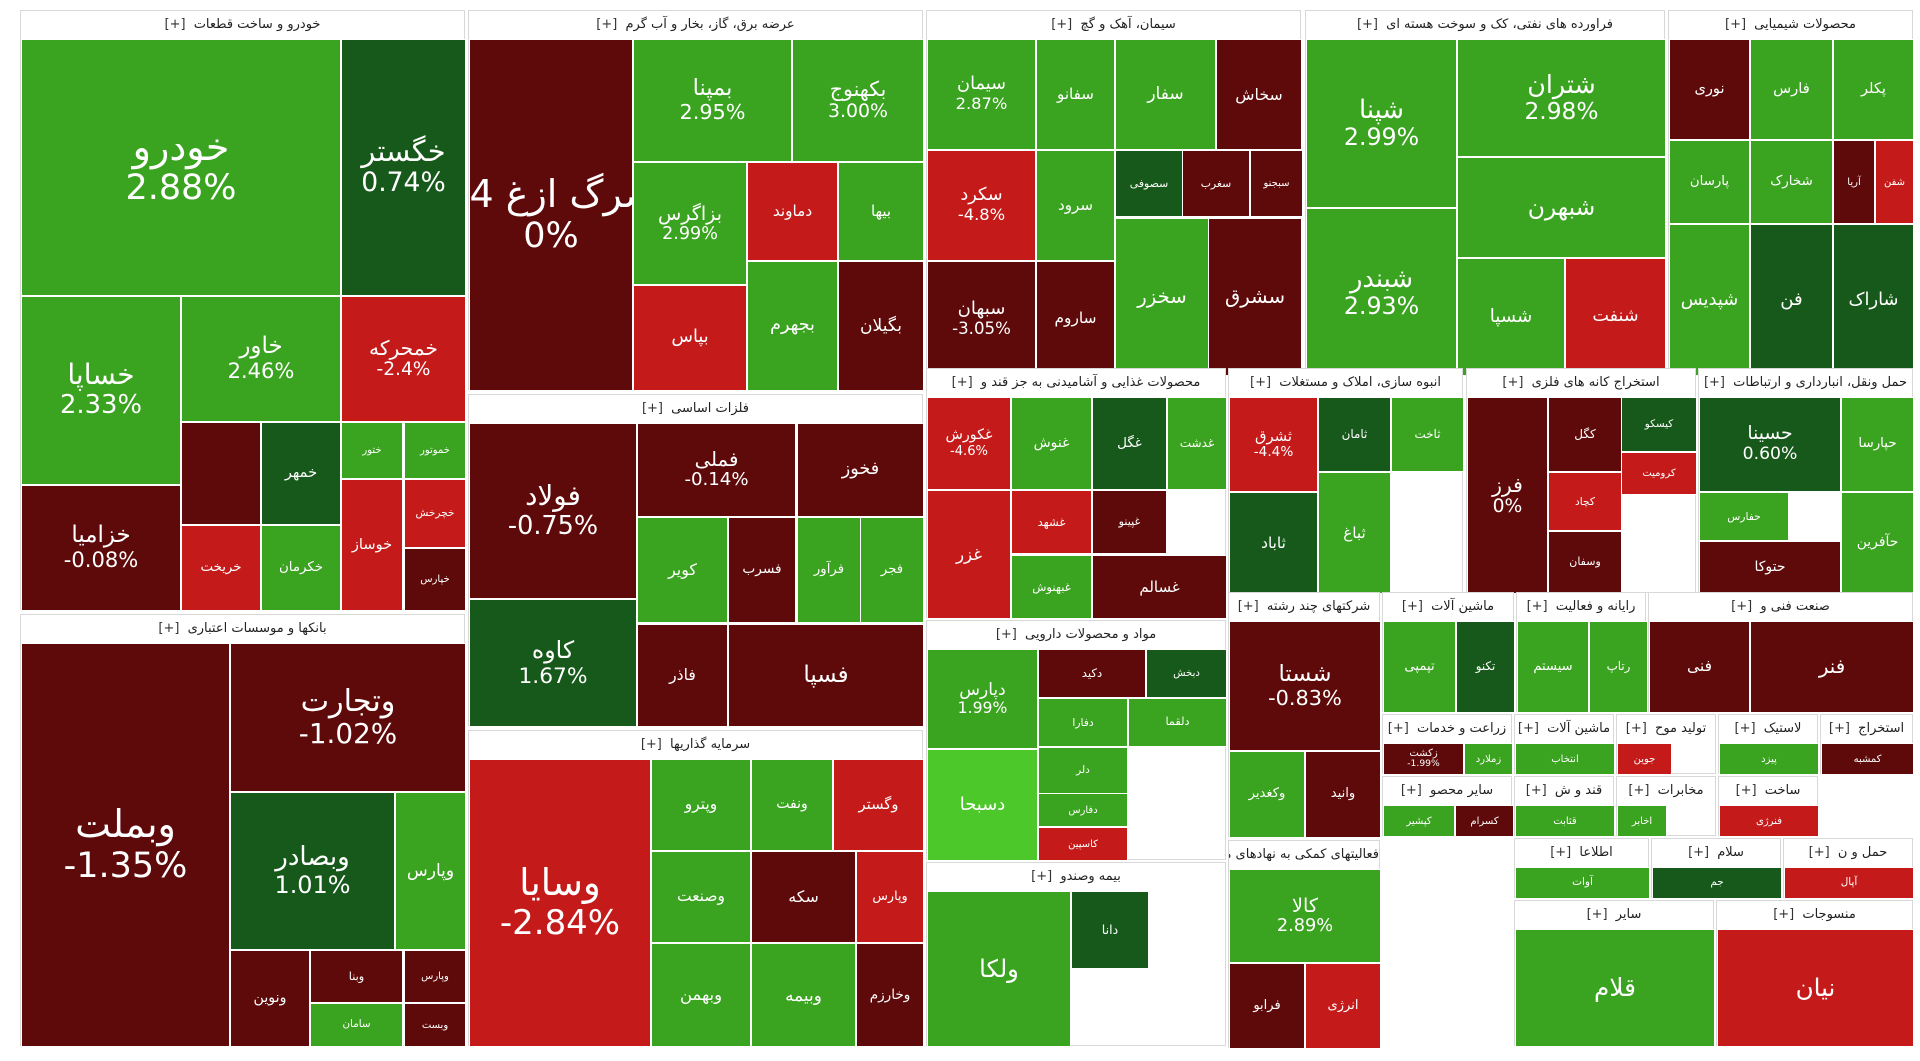  I want to click on treemap-tile: آریا, so click(1854, 182).